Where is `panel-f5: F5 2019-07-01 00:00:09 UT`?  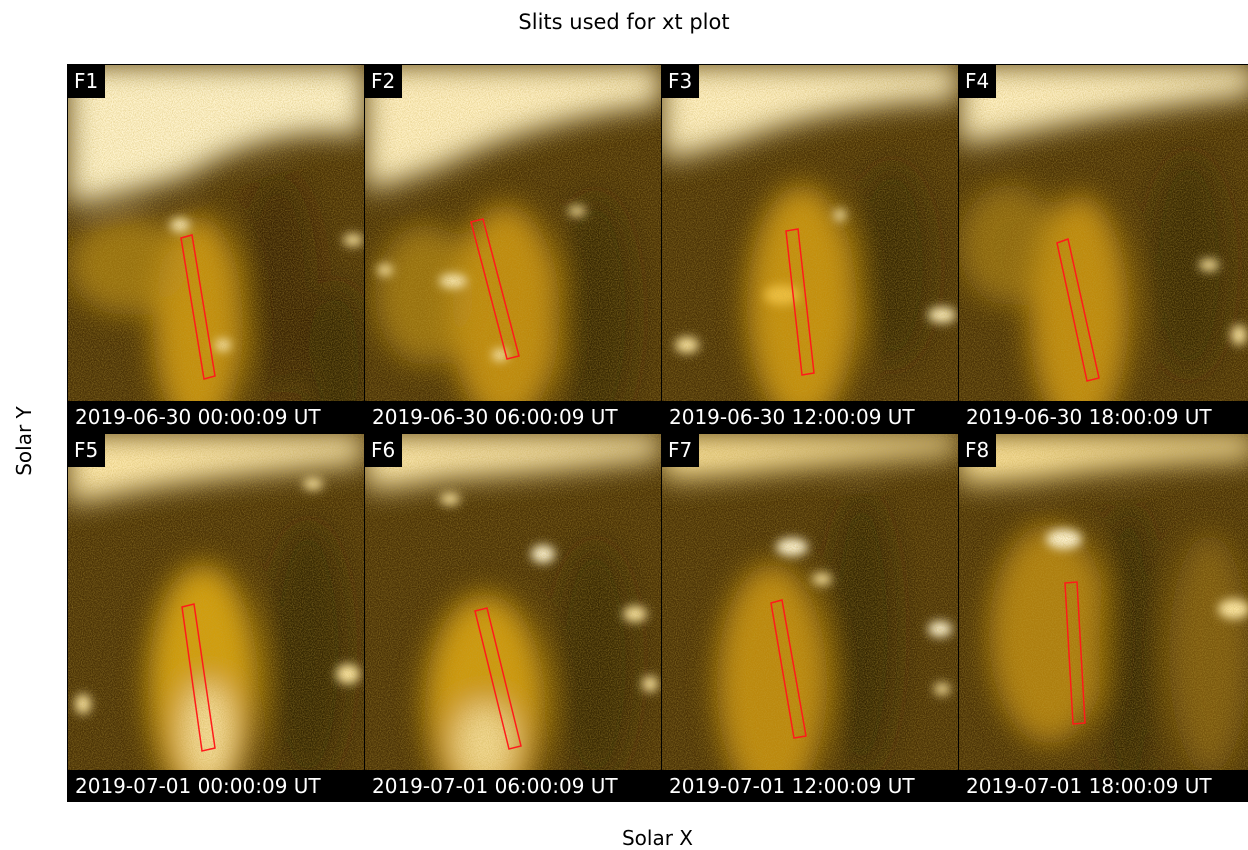 panel-f5: F5 2019-07-01 00:00:09 UT is located at coordinates (216, 618).